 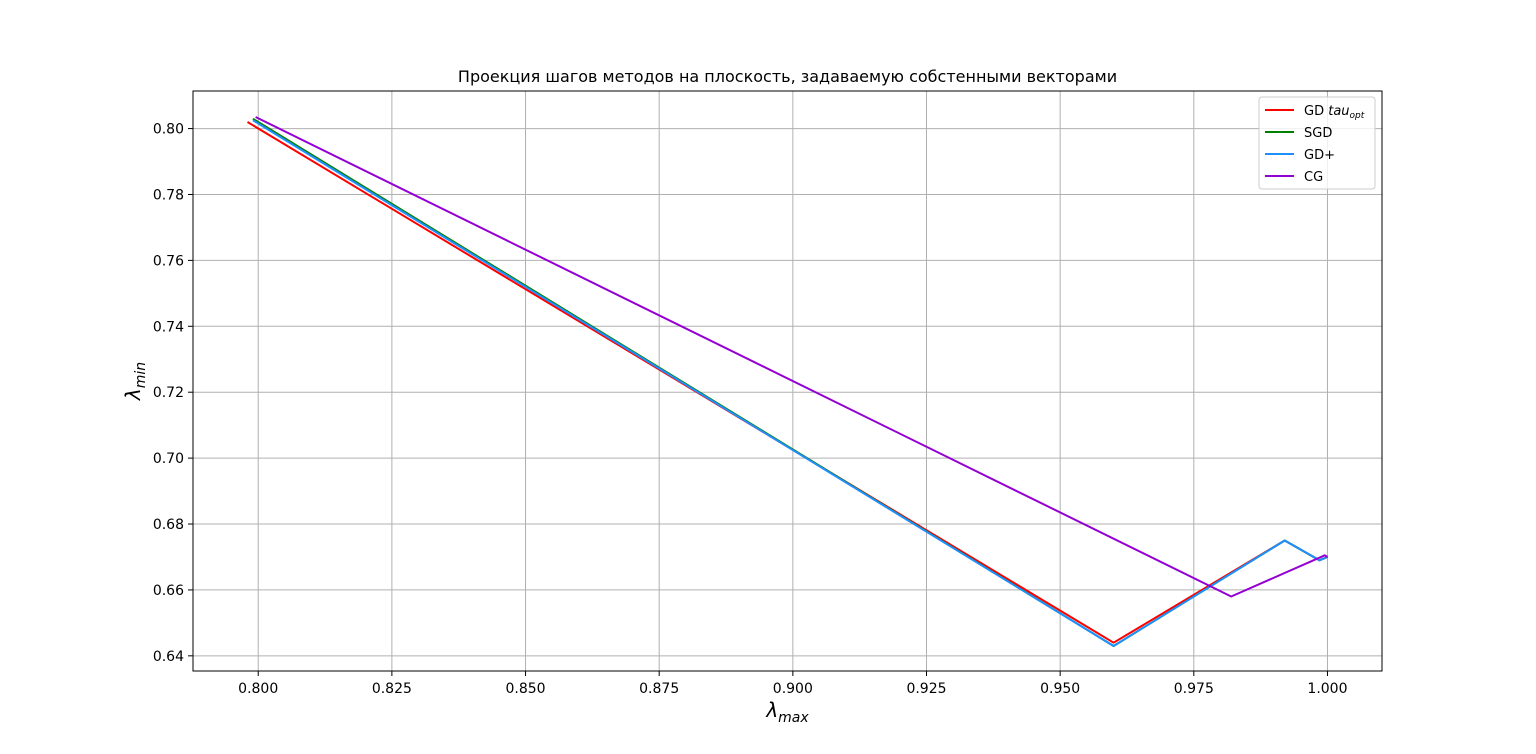 What do you see at coordinates (168, 195) in the screenshot?
I see `y-tick-label: 0.78` at bounding box center [168, 195].